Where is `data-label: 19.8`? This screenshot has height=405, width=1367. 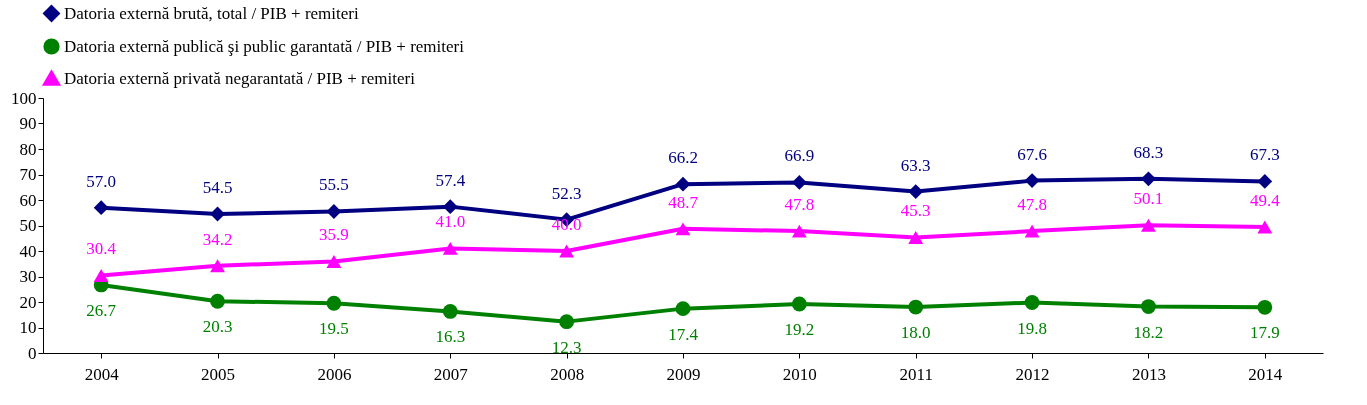
data-label: 19.8 is located at coordinates (1032, 328).